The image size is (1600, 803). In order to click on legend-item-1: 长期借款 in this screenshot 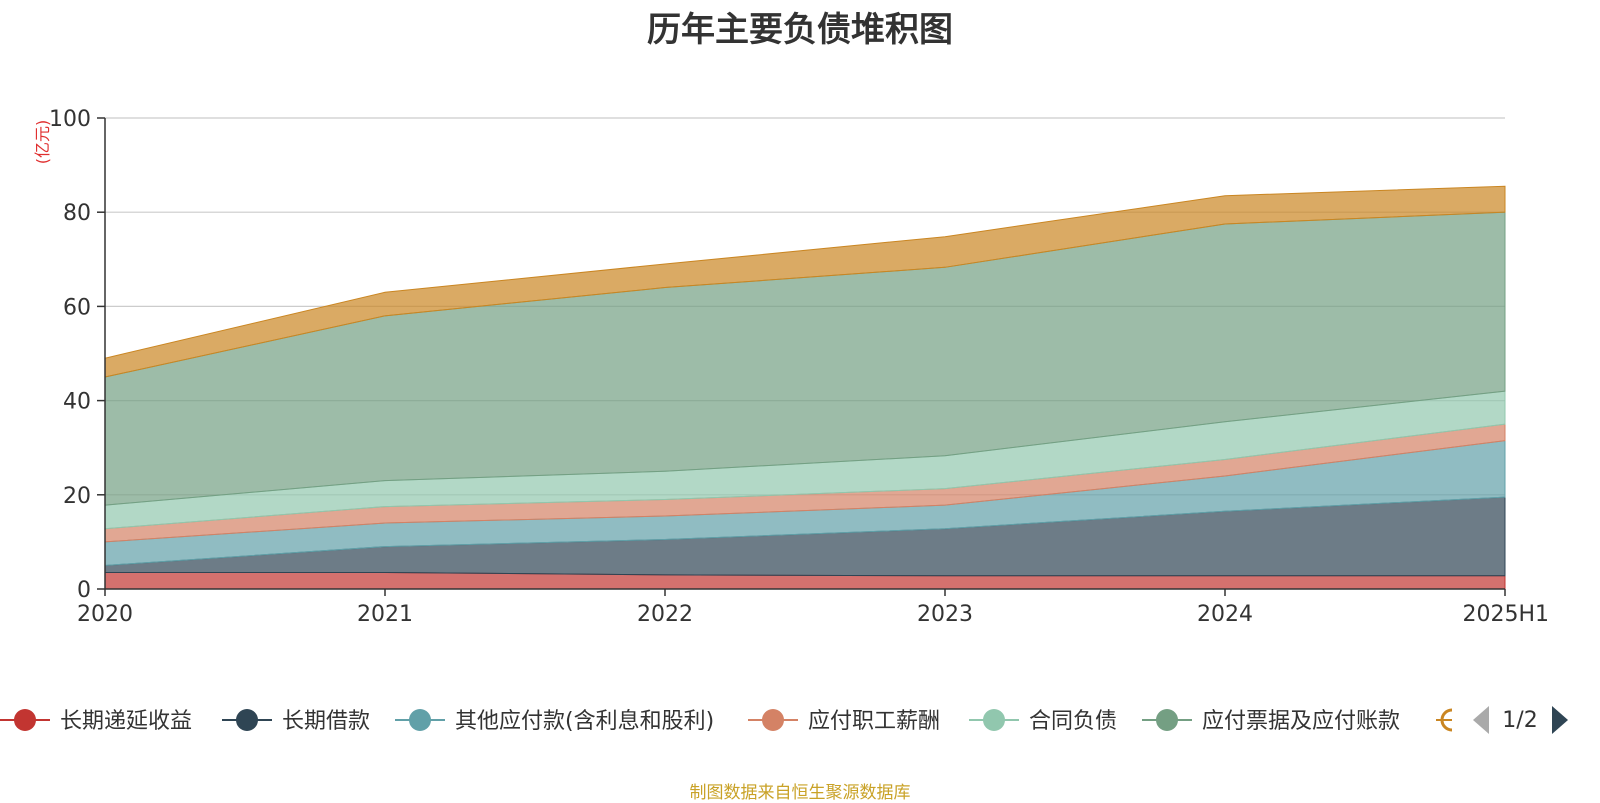, I will do `click(296, 721)`.